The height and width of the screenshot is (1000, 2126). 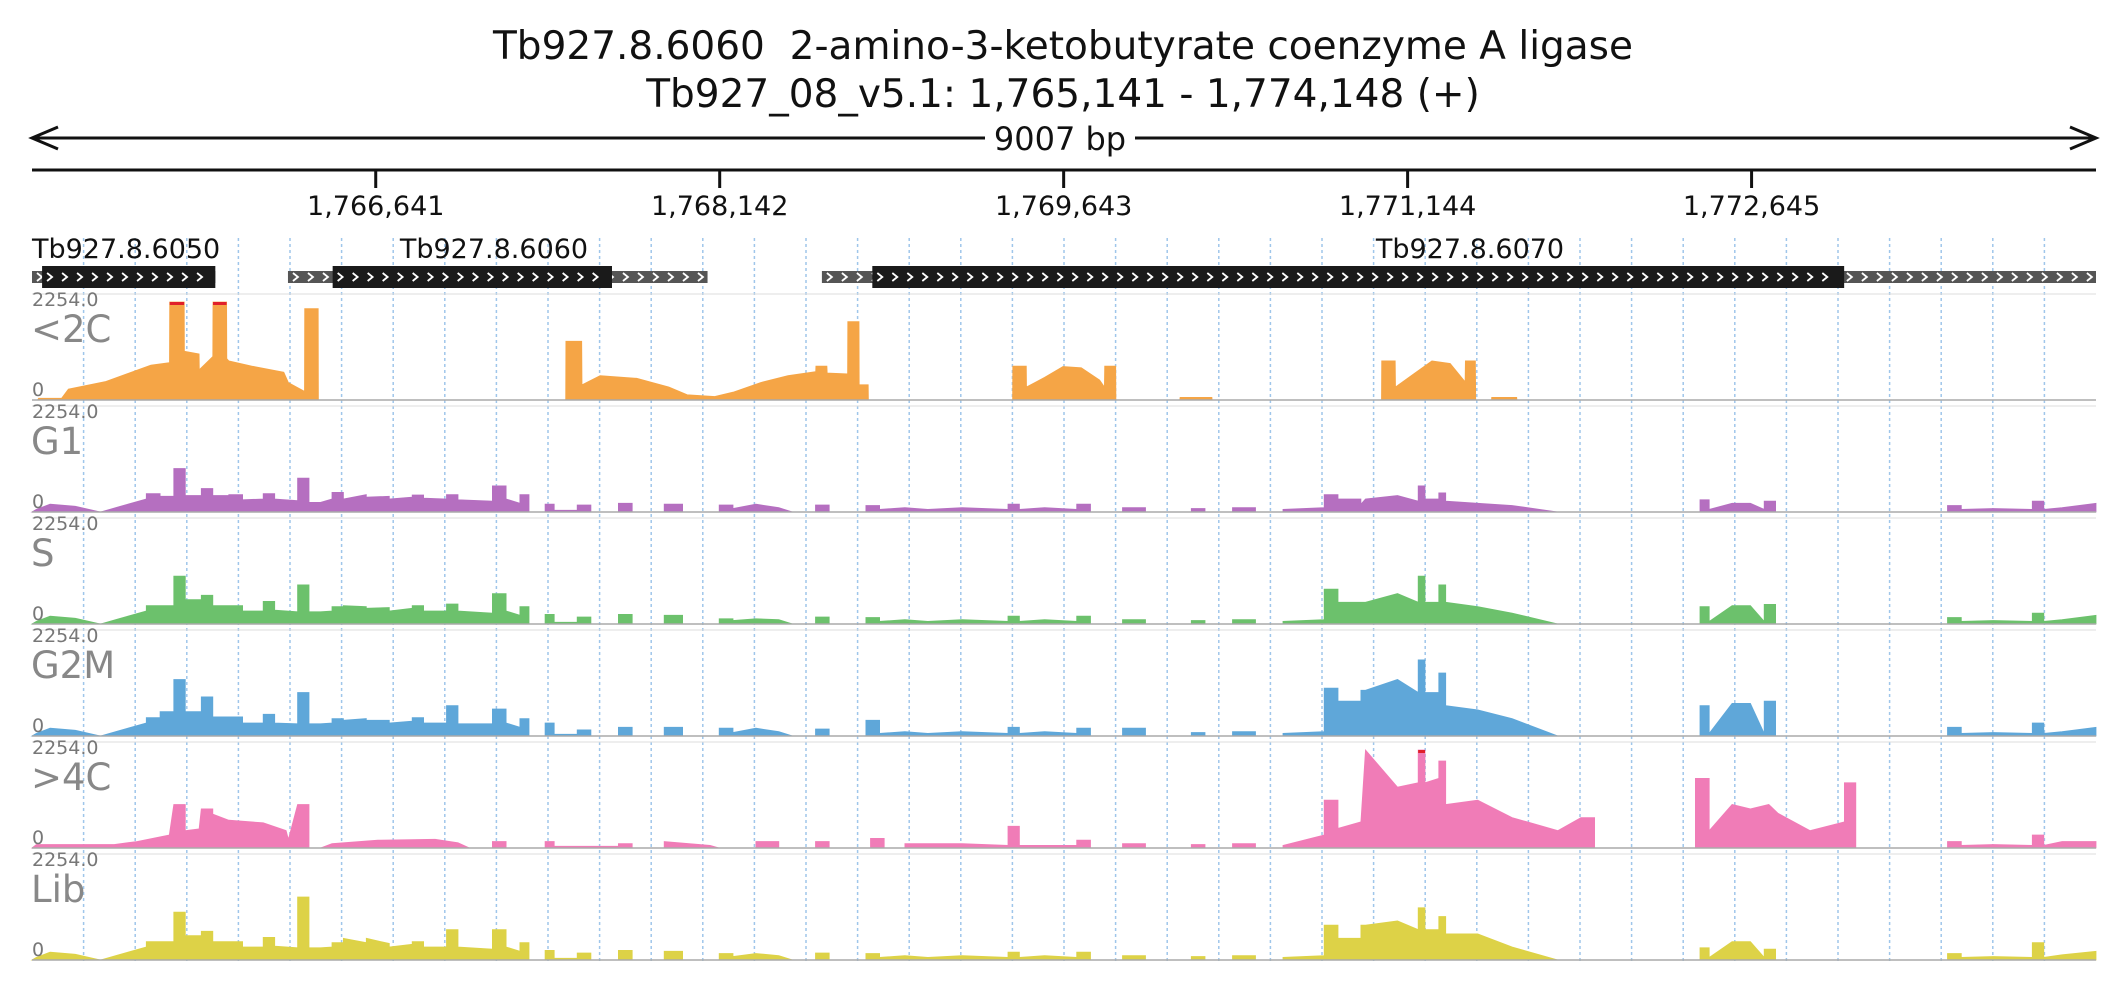 What do you see at coordinates (2084, 138) in the screenshot?
I see `arrowhead-right-icon` at bounding box center [2084, 138].